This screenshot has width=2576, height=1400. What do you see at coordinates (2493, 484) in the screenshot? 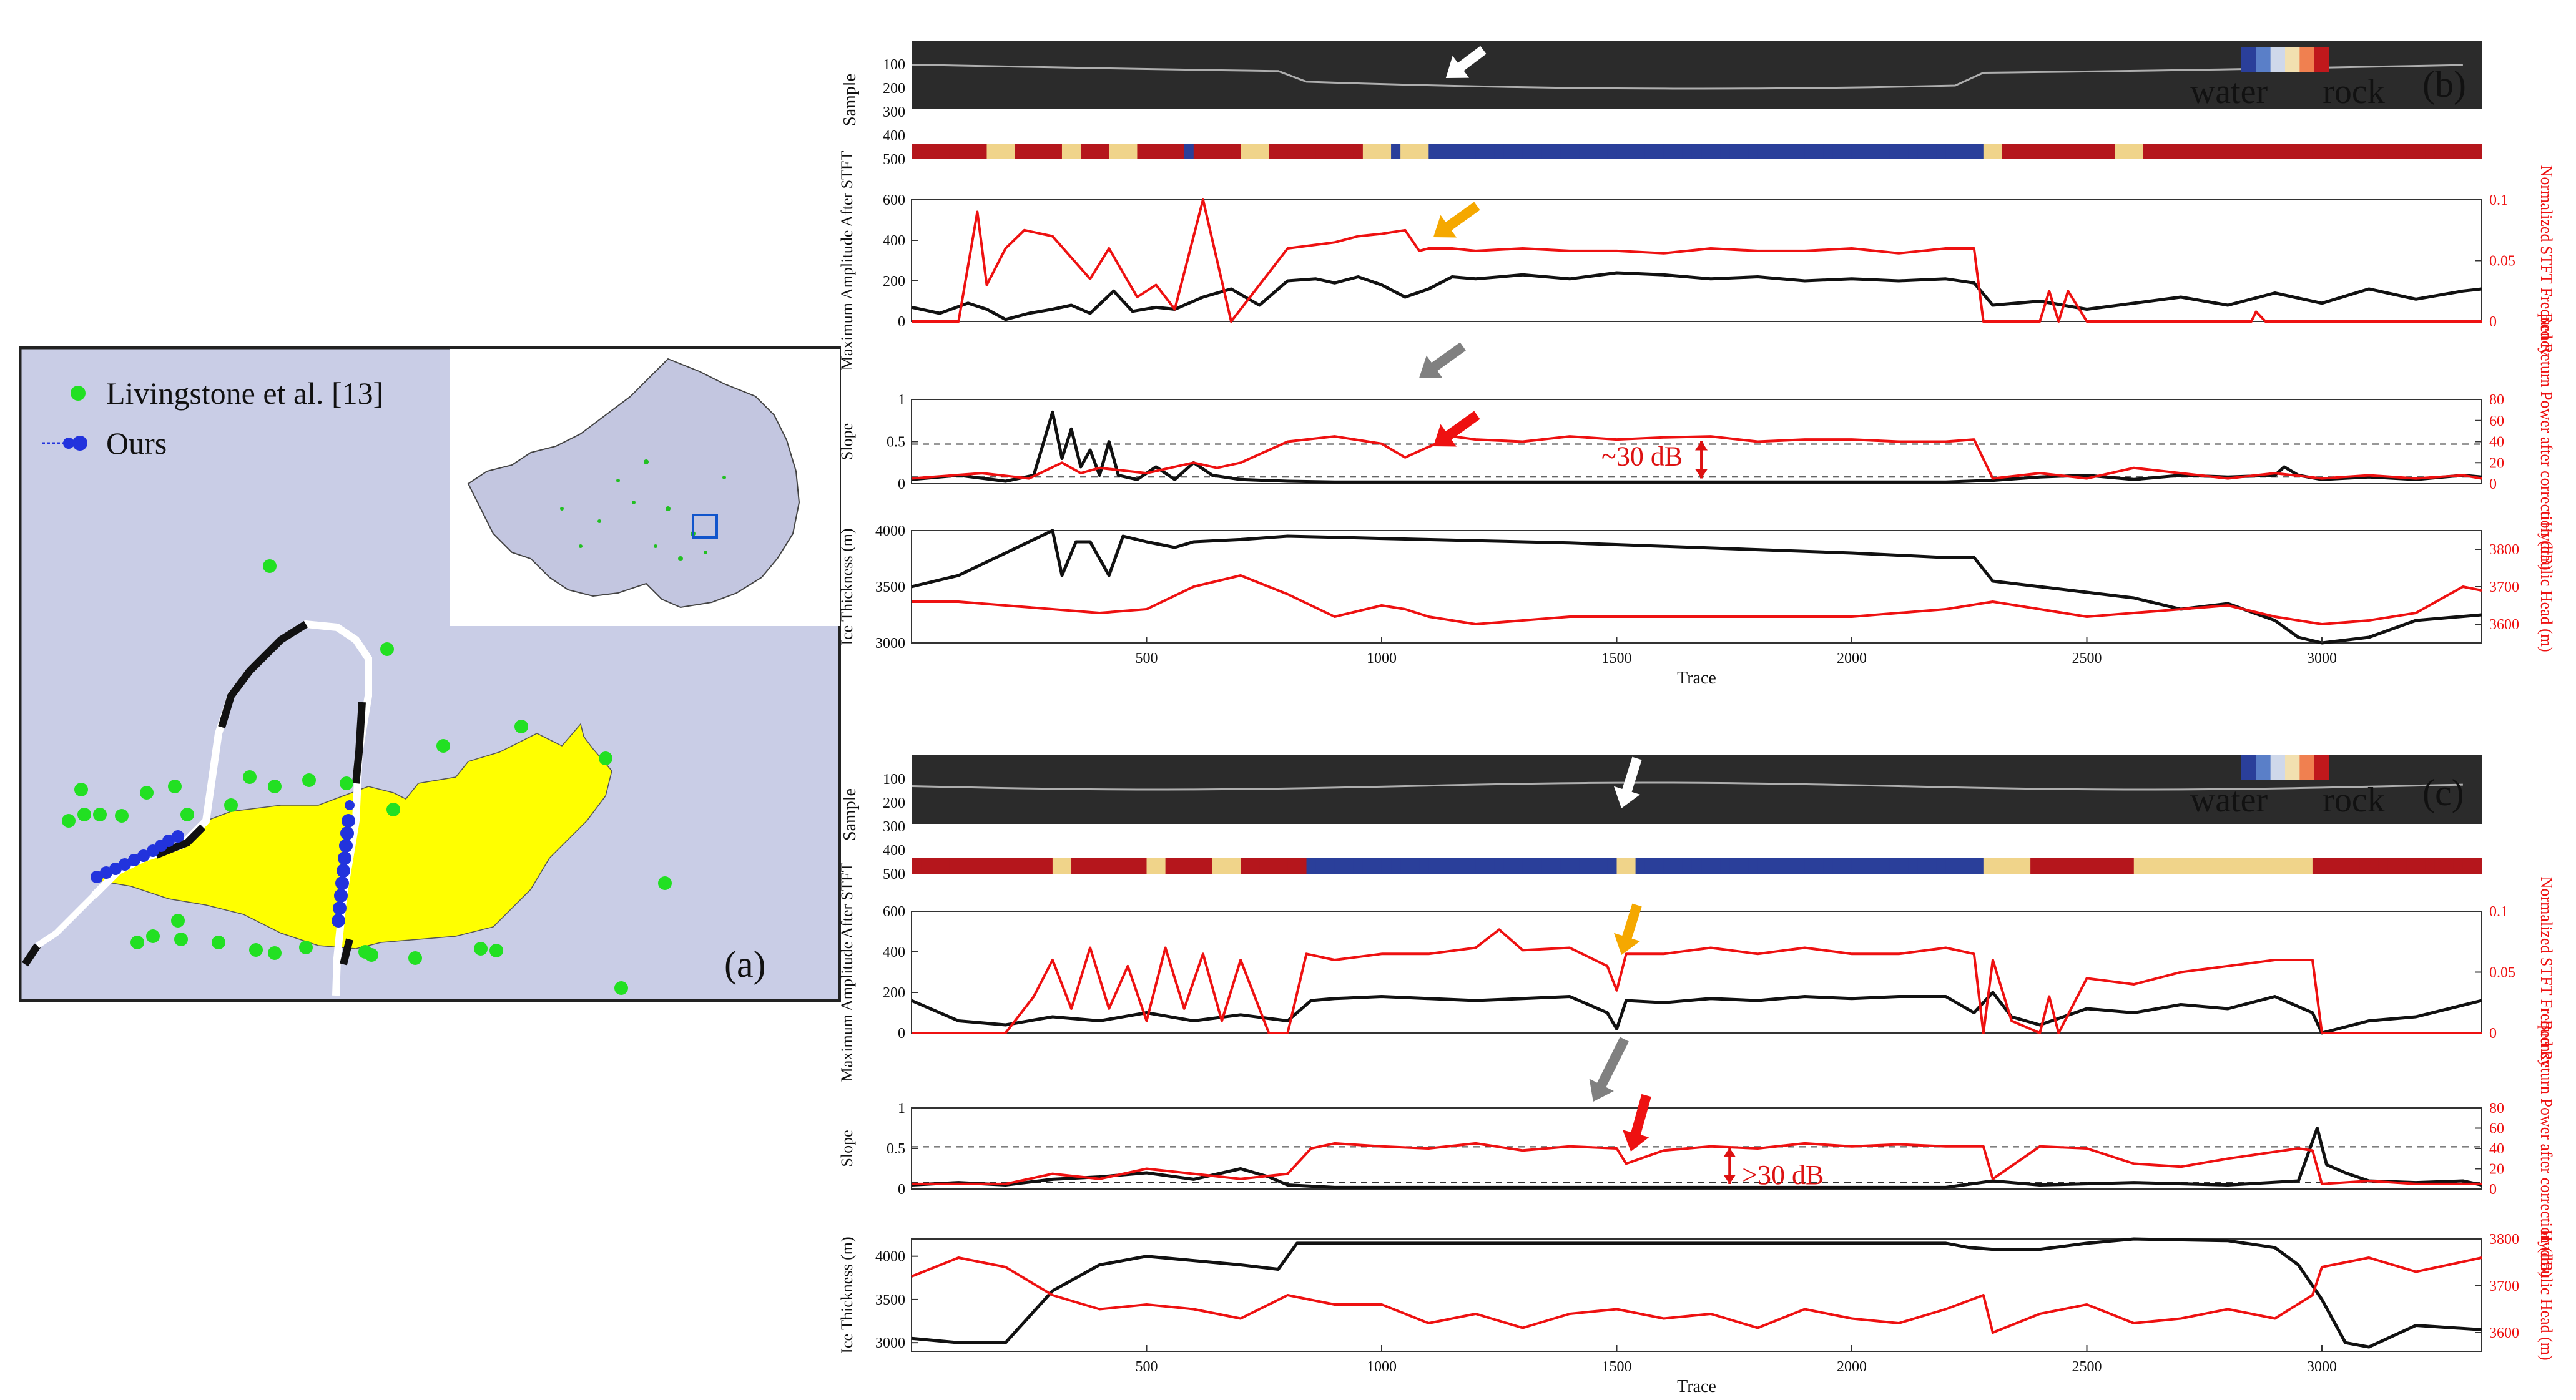
I see `ytick-right: 0` at bounding box center [2493, 484].